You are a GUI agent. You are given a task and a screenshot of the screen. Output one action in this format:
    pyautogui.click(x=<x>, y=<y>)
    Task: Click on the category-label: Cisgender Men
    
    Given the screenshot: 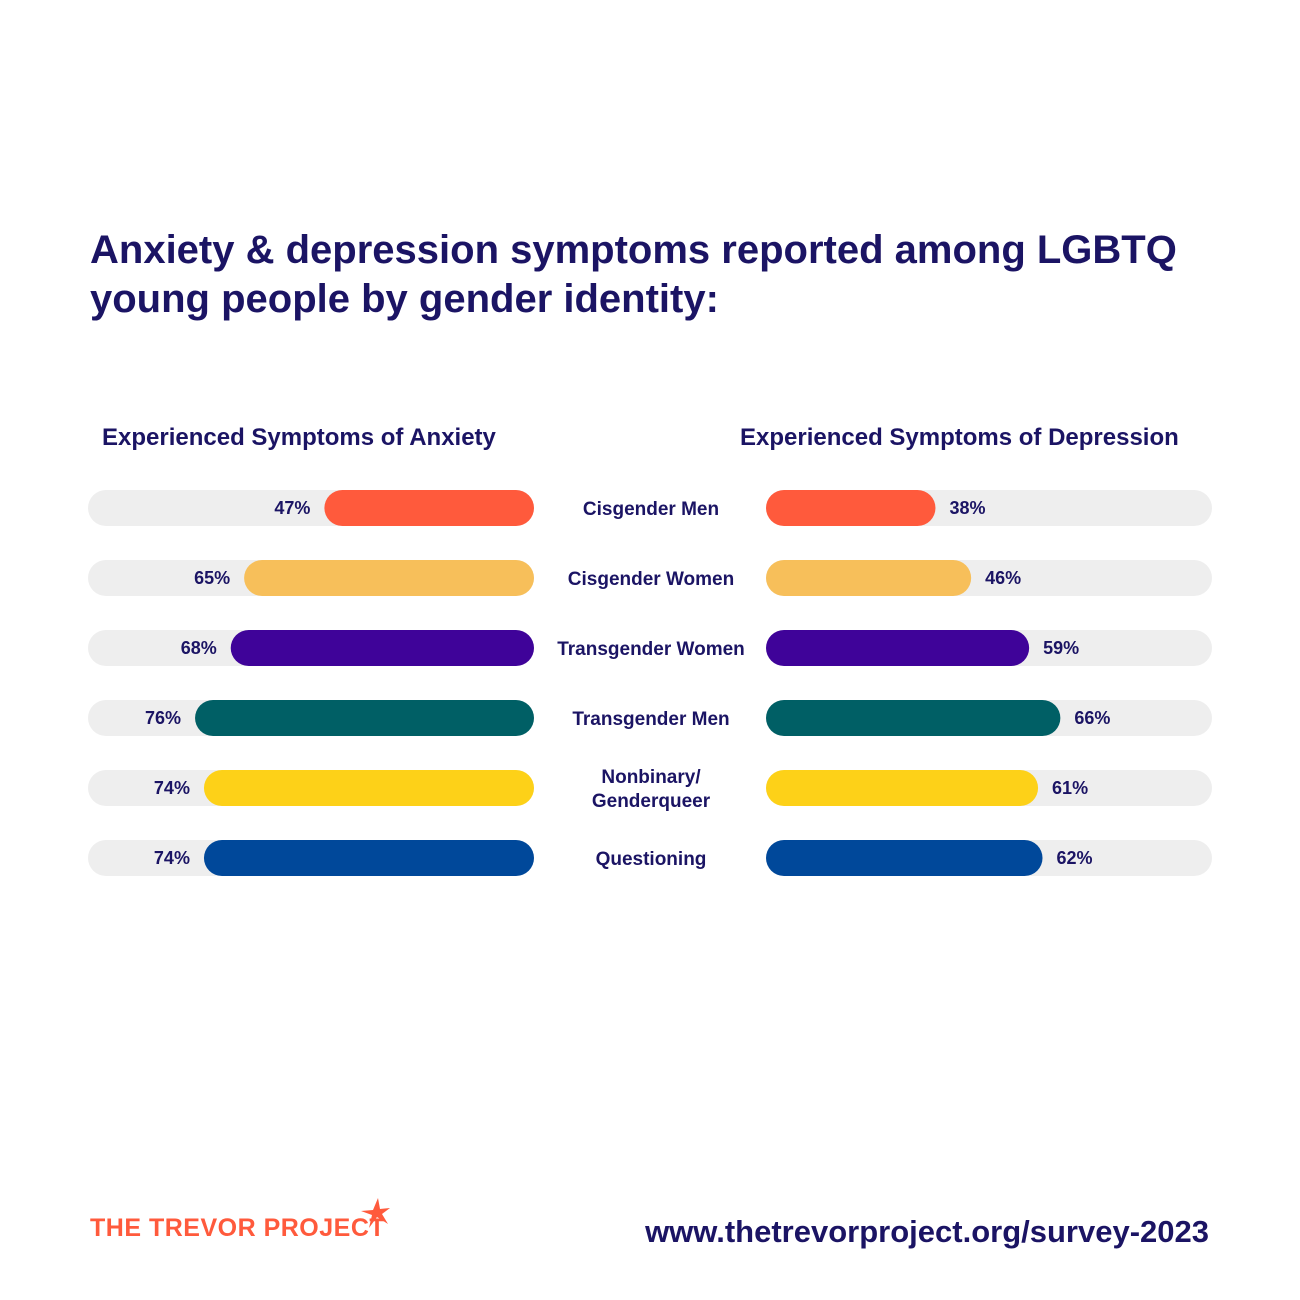 What is the action you would take?
    pyautogui.click(x=651, y=509)
    